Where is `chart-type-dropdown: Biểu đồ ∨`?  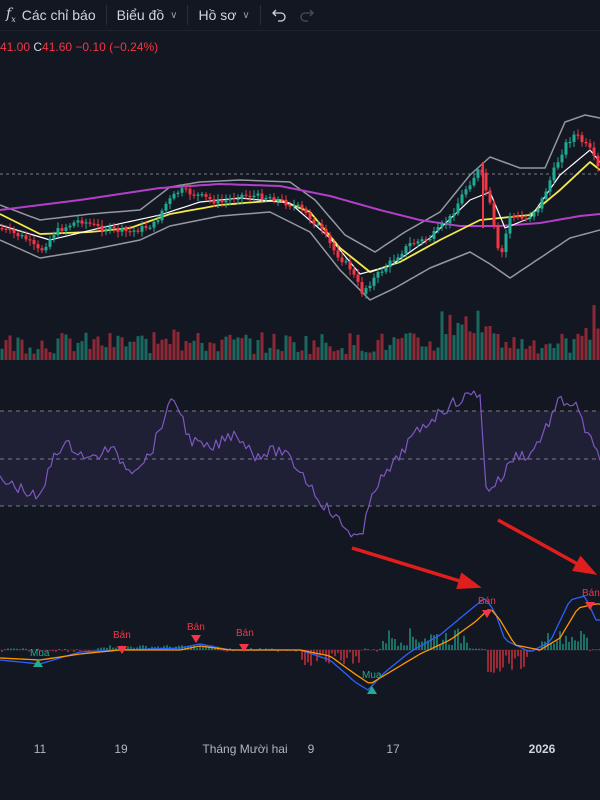
chart-type-dropdown: Biểu đồ ∨ is located at coordinates (147, 15).